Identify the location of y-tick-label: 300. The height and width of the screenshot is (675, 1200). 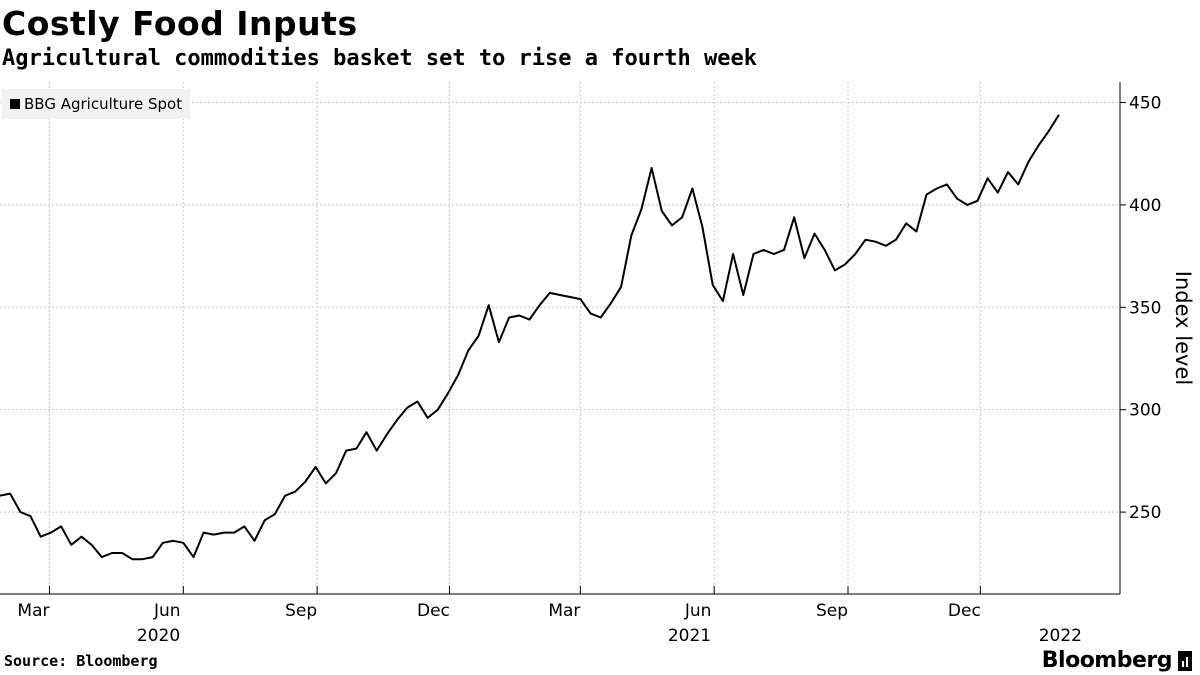
(1145, 411).